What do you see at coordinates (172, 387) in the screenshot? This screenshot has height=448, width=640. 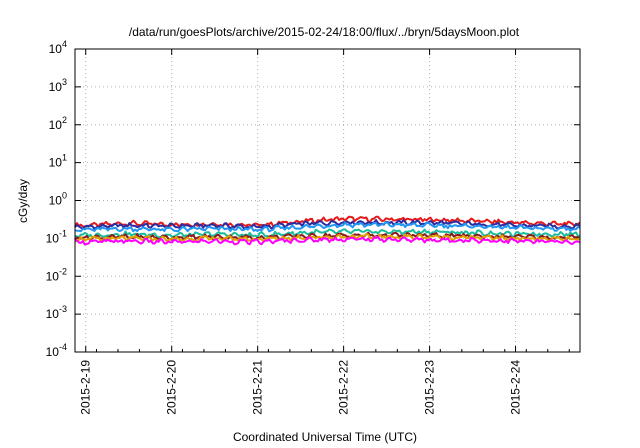 I see `x-tick-label: 2015-2-20` at bounding box center [172, 387].